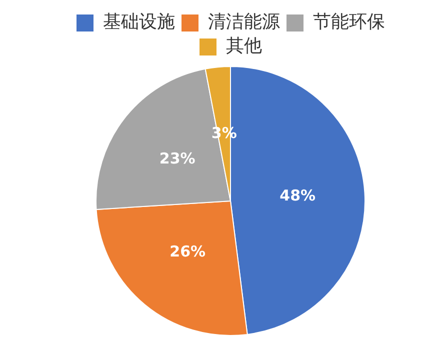  Describe the element at coordinates (244, 46) in the screenshot. I see `legend-label: 其他` at that location.